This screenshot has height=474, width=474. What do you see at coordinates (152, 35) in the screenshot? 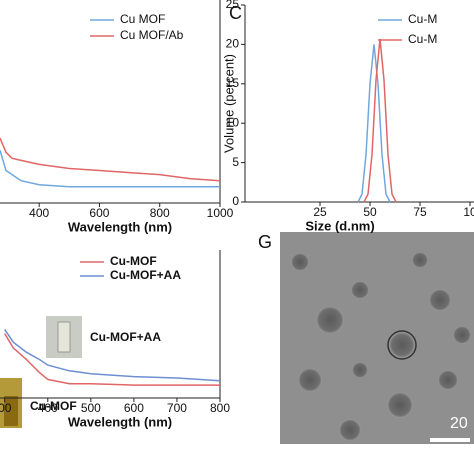
I see `legend-label: Cu MOF/Ab` at bounding box center [152, 35].